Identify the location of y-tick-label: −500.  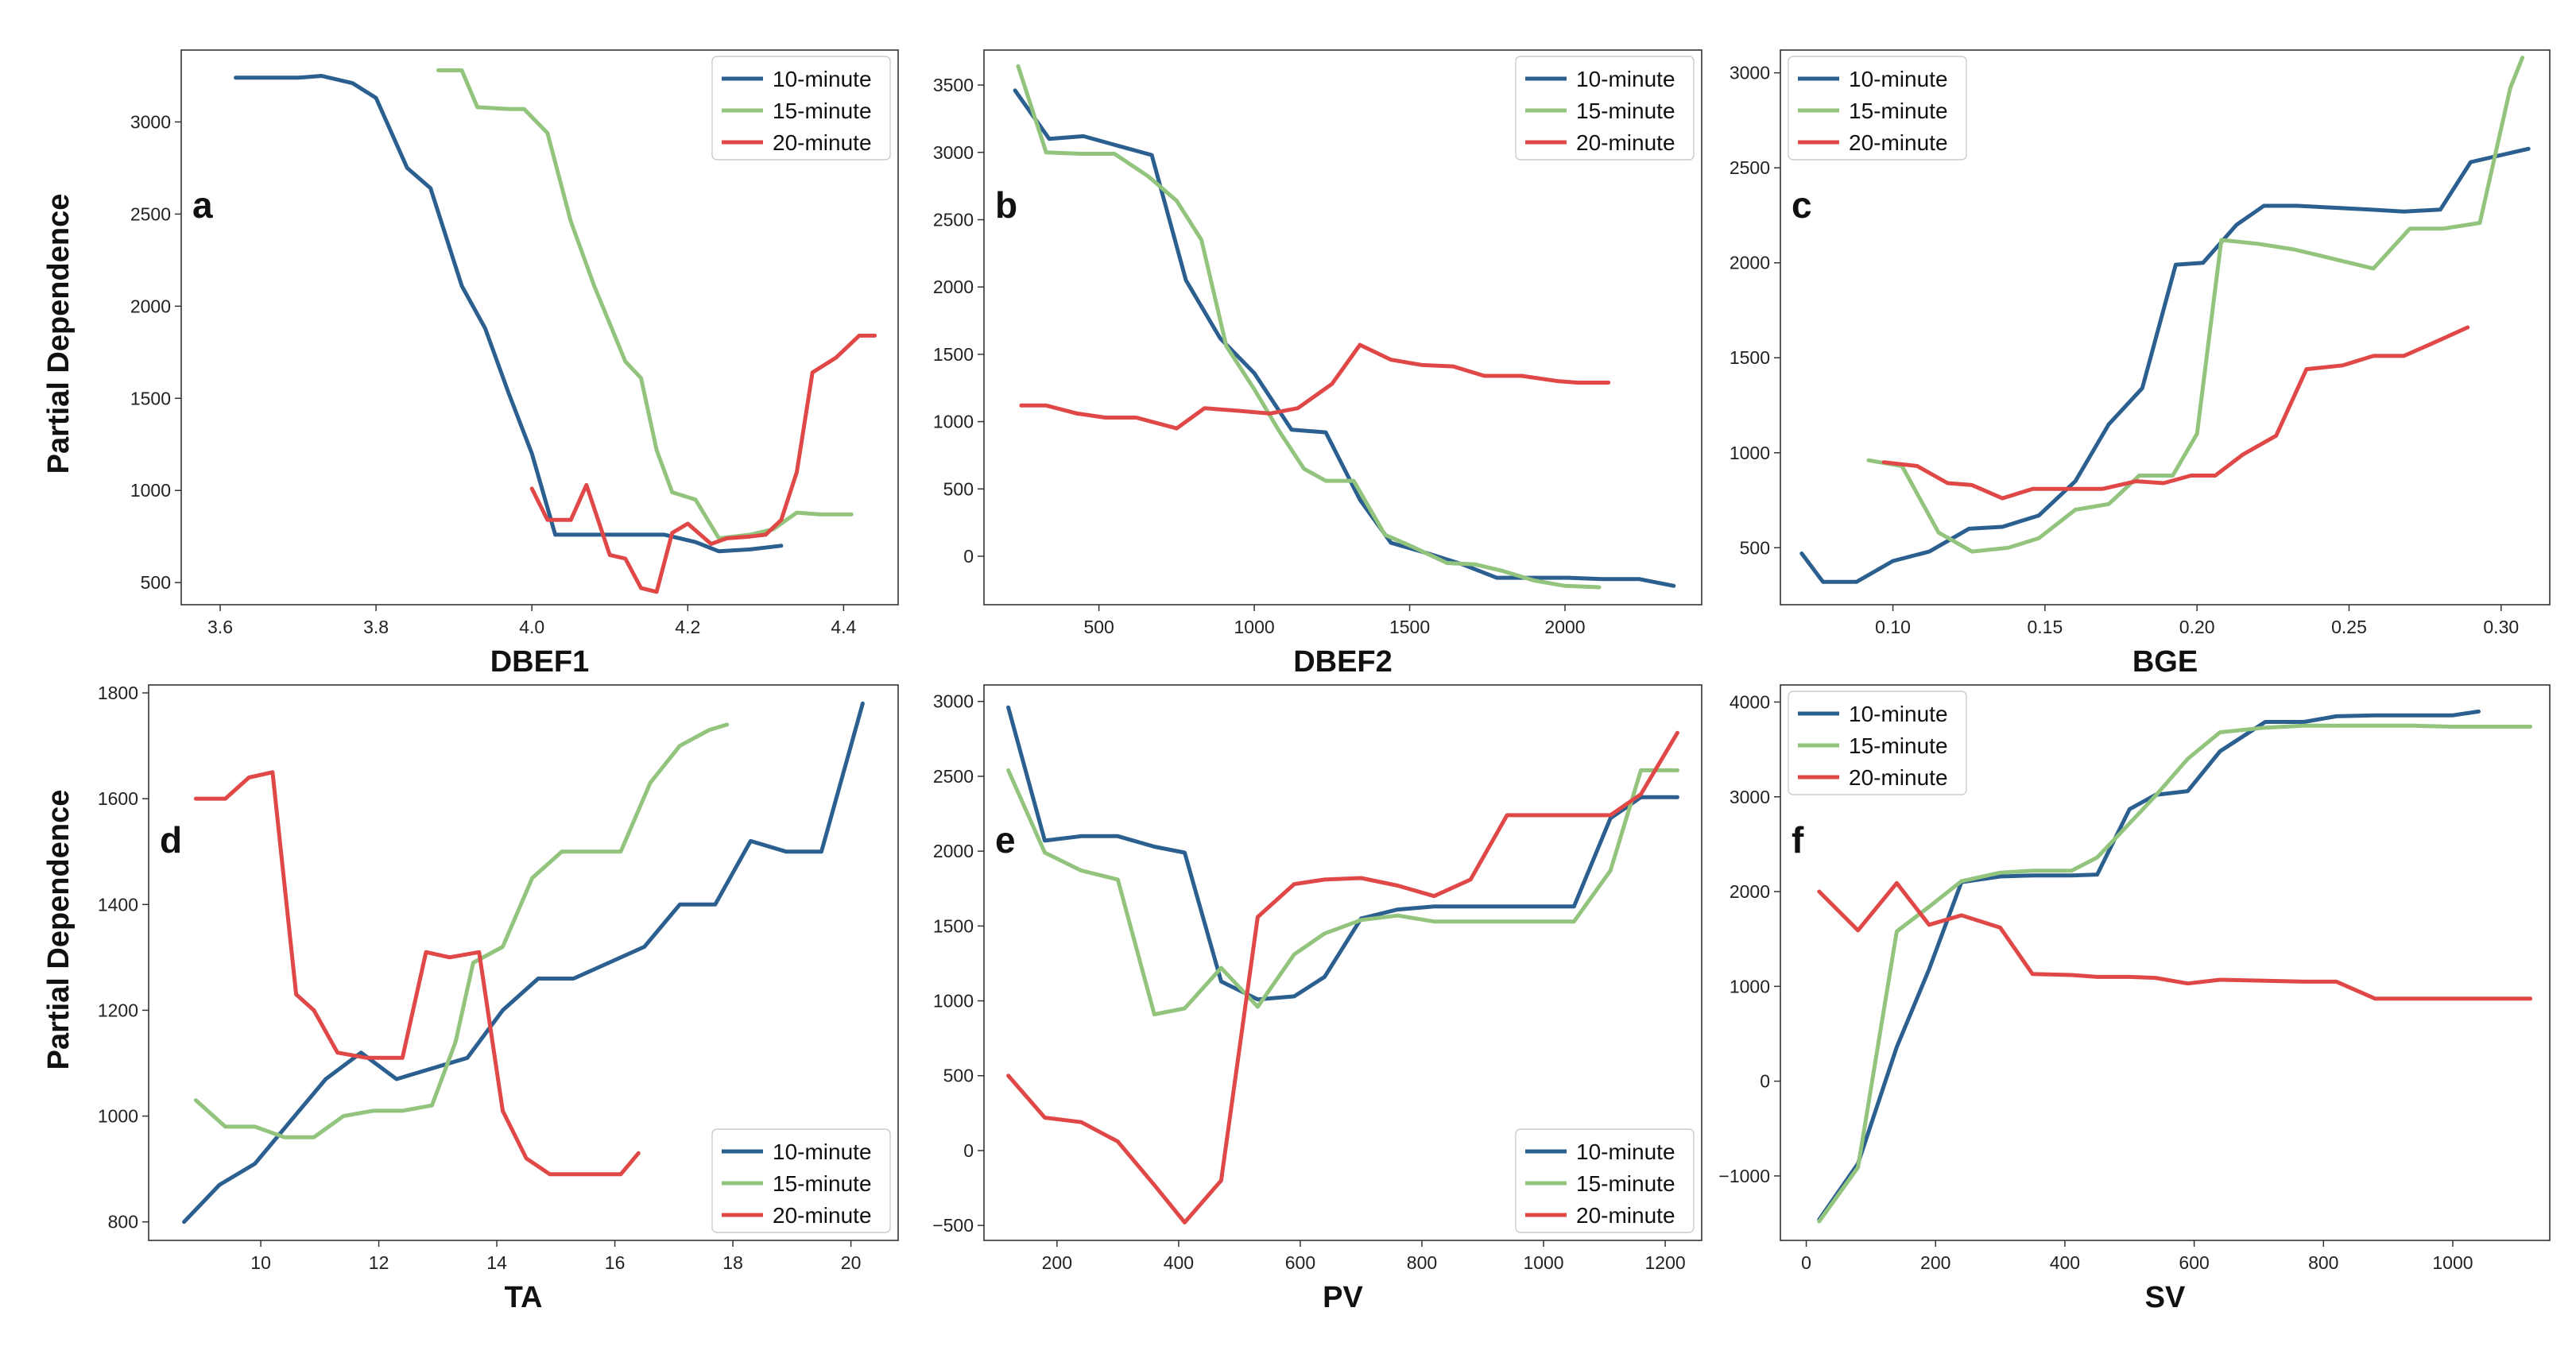
(953, 1225).